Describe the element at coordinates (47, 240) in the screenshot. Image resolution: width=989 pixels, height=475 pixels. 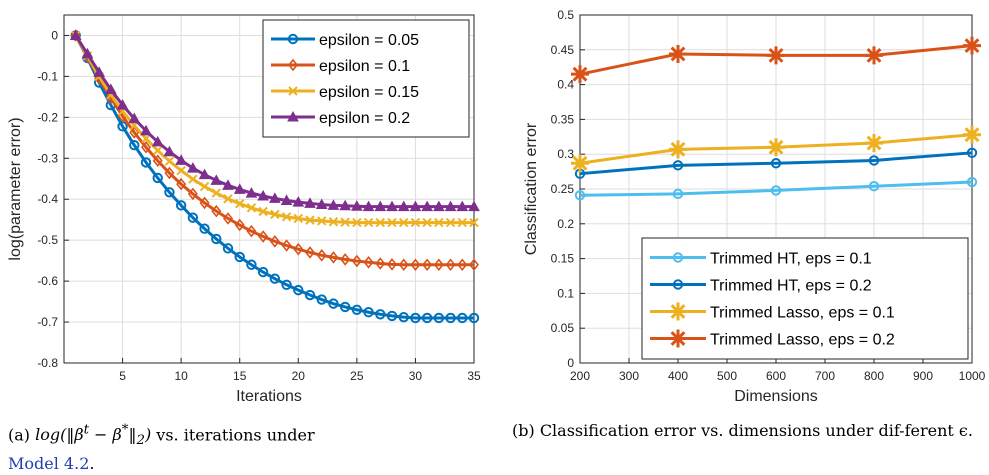
I see `y-tick-label: -0.5` at that location.